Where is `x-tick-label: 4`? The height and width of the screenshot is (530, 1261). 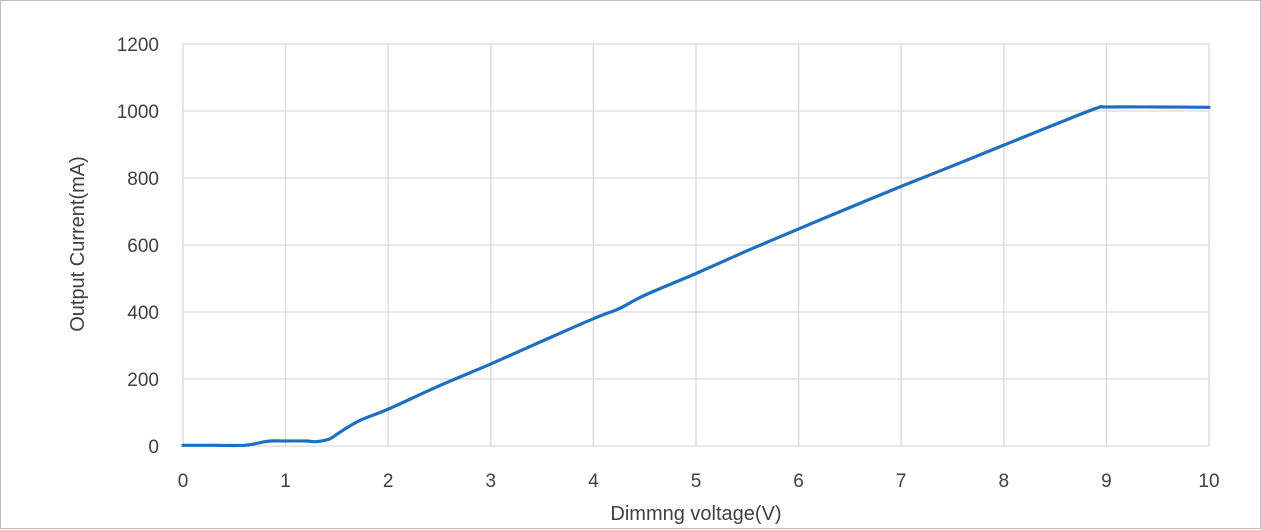 x-tick-label: 4 is located at coordinates (593, 481).